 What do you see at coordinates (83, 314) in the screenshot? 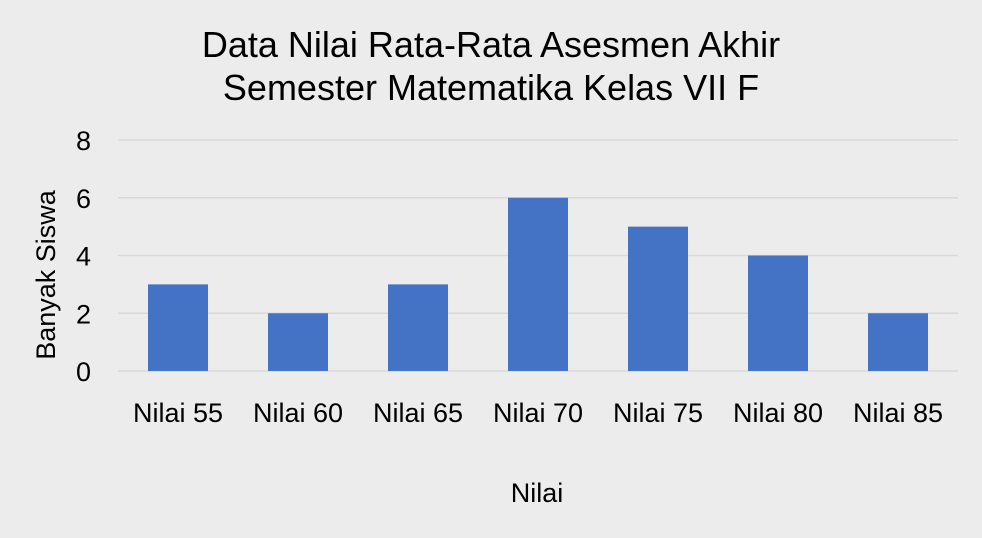
I see `y-tick-label: 2` at bounding box center [83, 314].